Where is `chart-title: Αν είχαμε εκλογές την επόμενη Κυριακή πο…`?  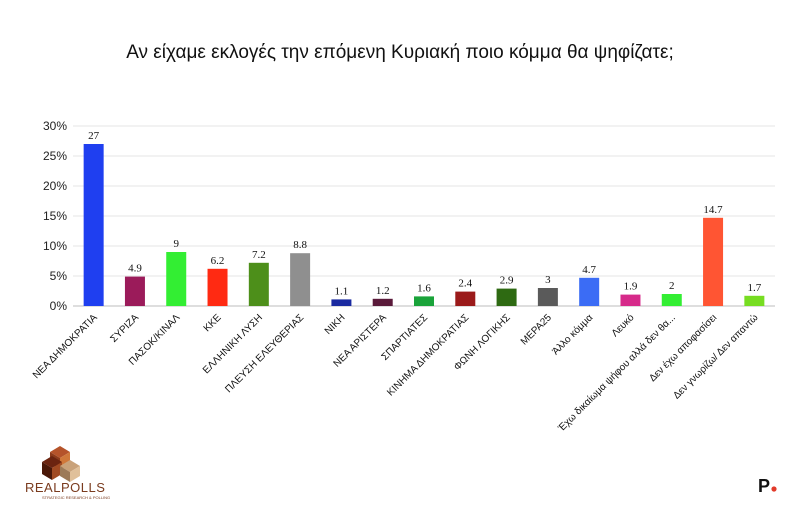 chart-title: Αν είχαμε εκλογές την επόμενη Κυριακή πο… is located at coordinates (400, 52).